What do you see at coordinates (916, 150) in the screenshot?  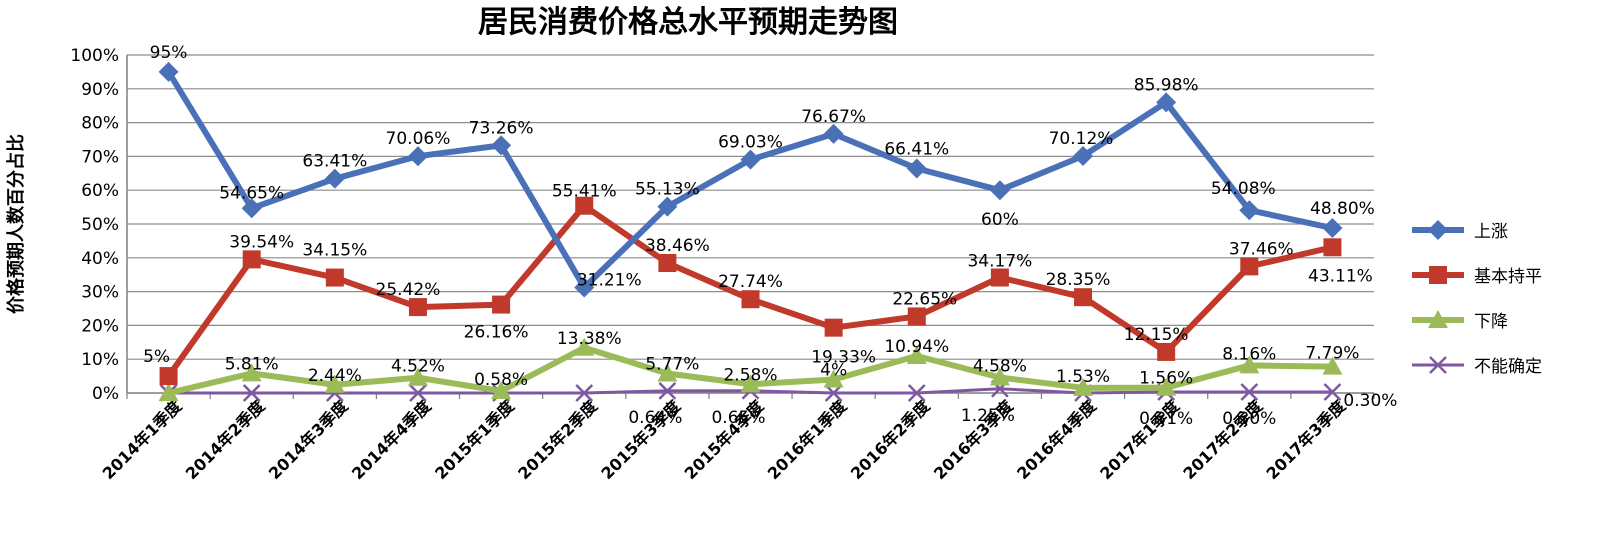 I see `data-label: 66.41%` at bounding box center [916, 150].